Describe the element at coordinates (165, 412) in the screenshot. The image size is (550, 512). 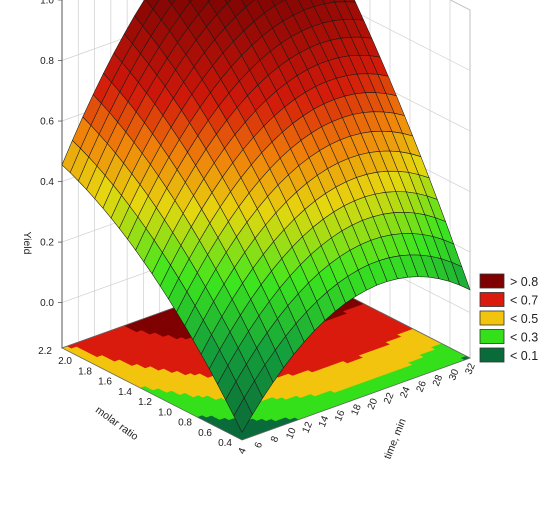
I see `y-tick-label: 1.0` at that location.